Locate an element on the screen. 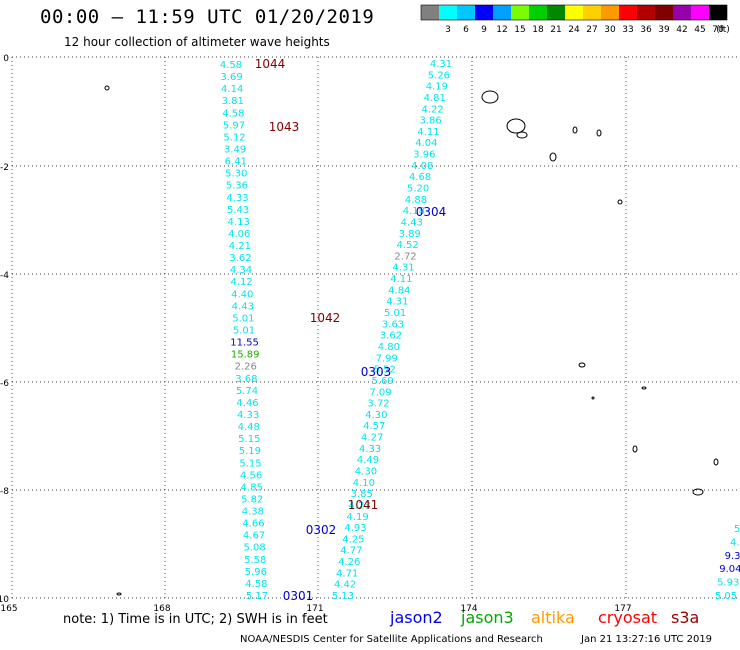 Image resolution: width=740 pixels, height=650 pixels. descending-pass-swh-label: 5.82 is located at coordinates (252, 499).